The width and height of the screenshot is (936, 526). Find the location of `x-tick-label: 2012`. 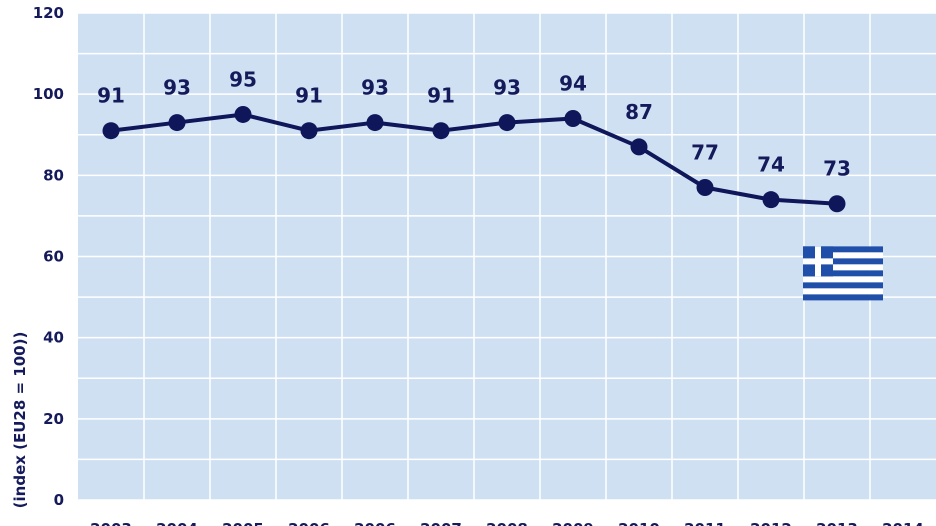

x-tick-label: 2012 is located at coordinates (771, 523).